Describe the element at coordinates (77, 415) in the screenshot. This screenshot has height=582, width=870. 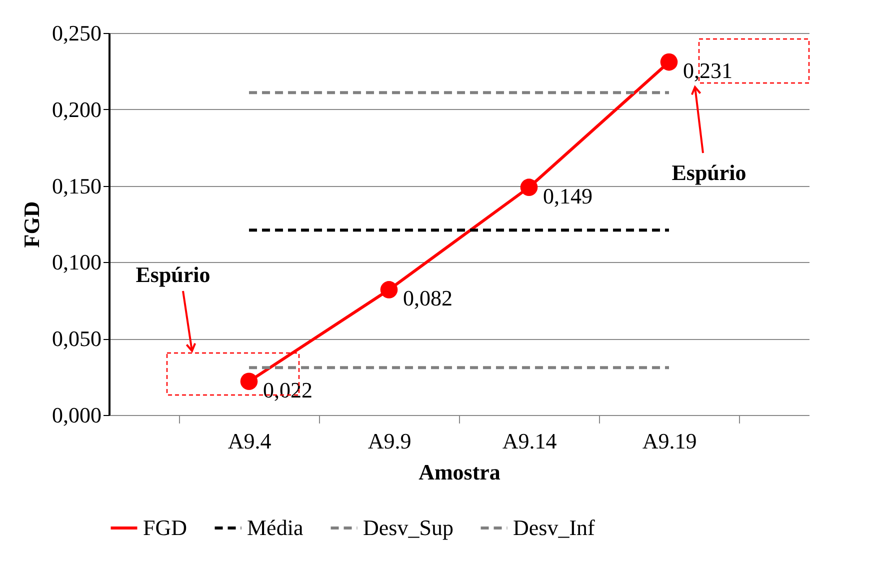
I see `y-tick-label: 0,000` at that location.